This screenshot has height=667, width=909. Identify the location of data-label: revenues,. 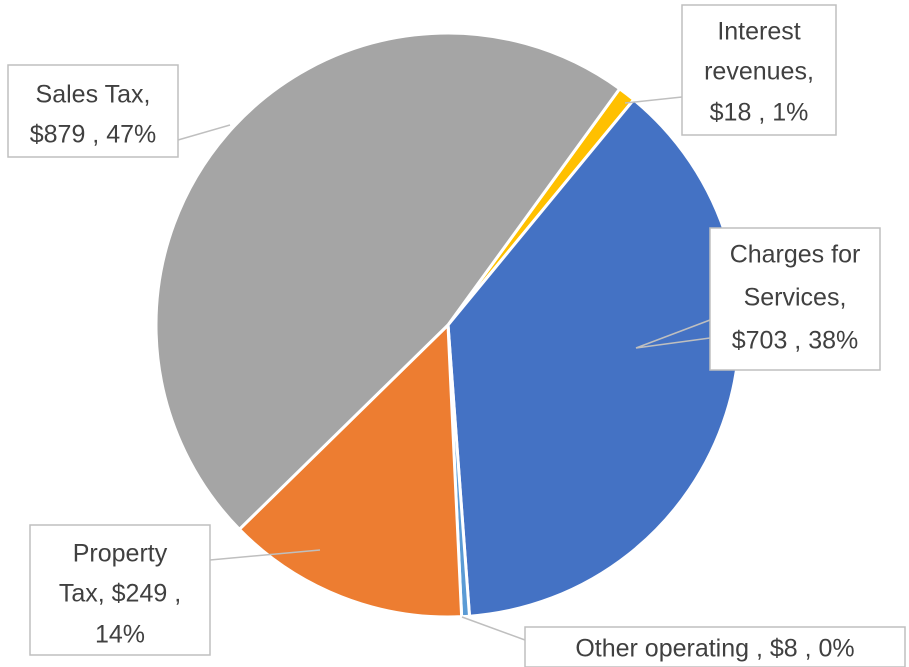
(759, 72).